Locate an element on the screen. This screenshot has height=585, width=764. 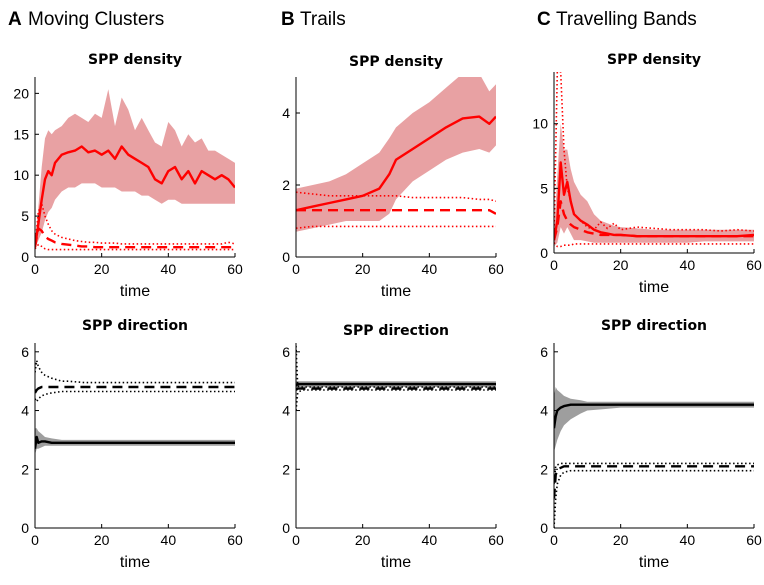
panel-header-b: B Trails is located at coordinates (313, 19).